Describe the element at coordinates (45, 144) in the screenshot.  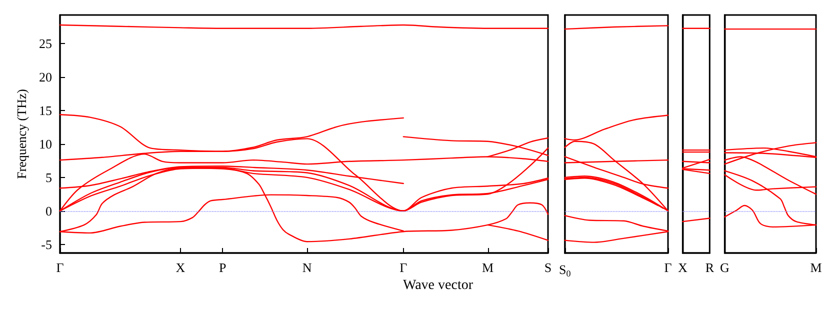
I see `y-tick-label: 10` at that location.